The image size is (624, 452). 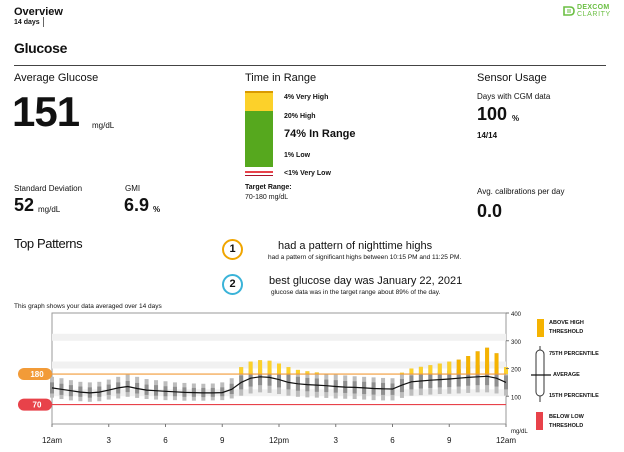 I want to click on y-tick-label: 200, so click(x=516, y=371).